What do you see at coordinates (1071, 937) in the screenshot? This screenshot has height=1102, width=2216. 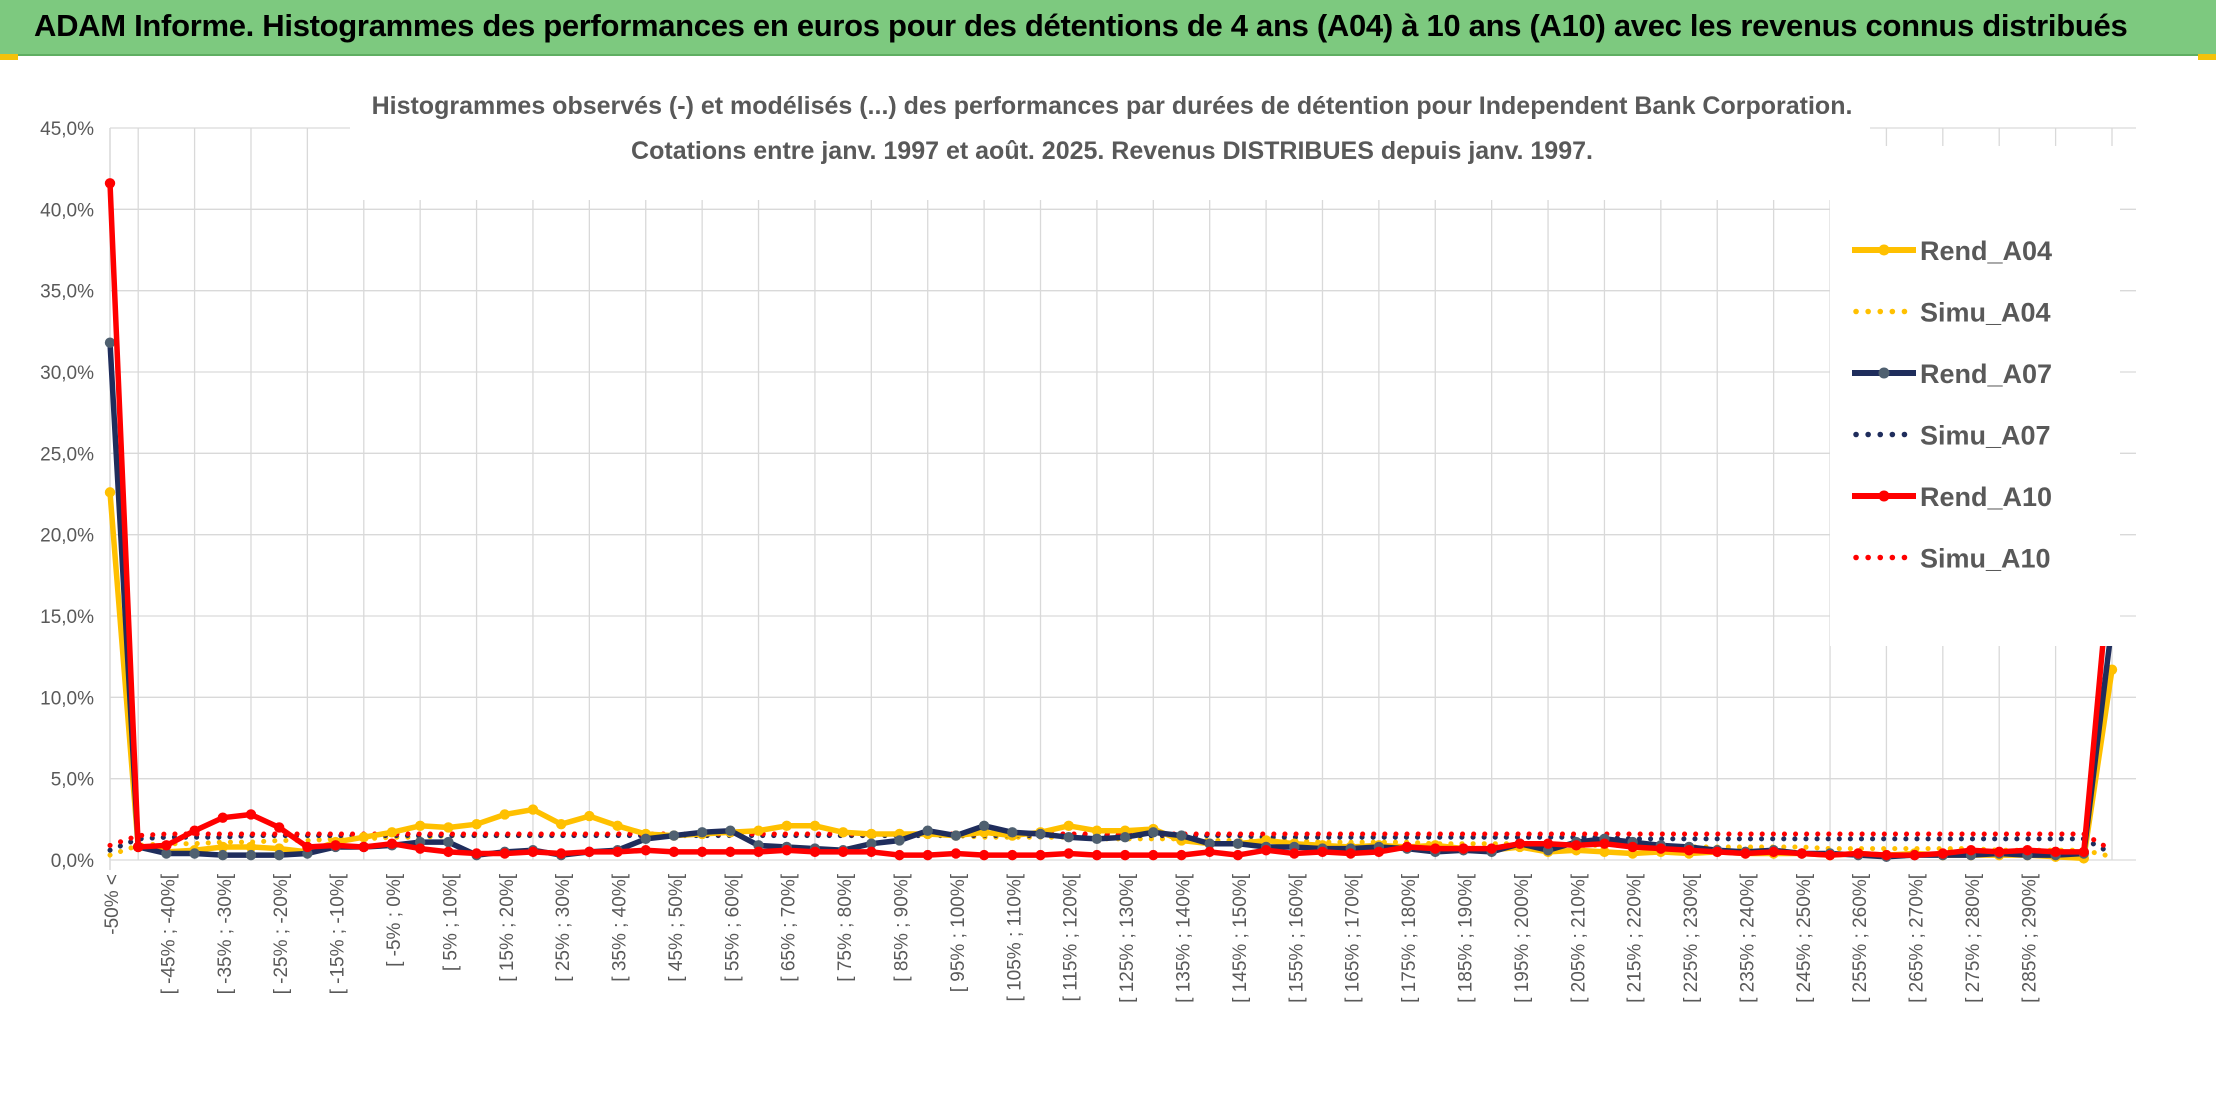 I see `x-tick-label: [ 115% ; 120%[` at bounding box center [1071, 937].